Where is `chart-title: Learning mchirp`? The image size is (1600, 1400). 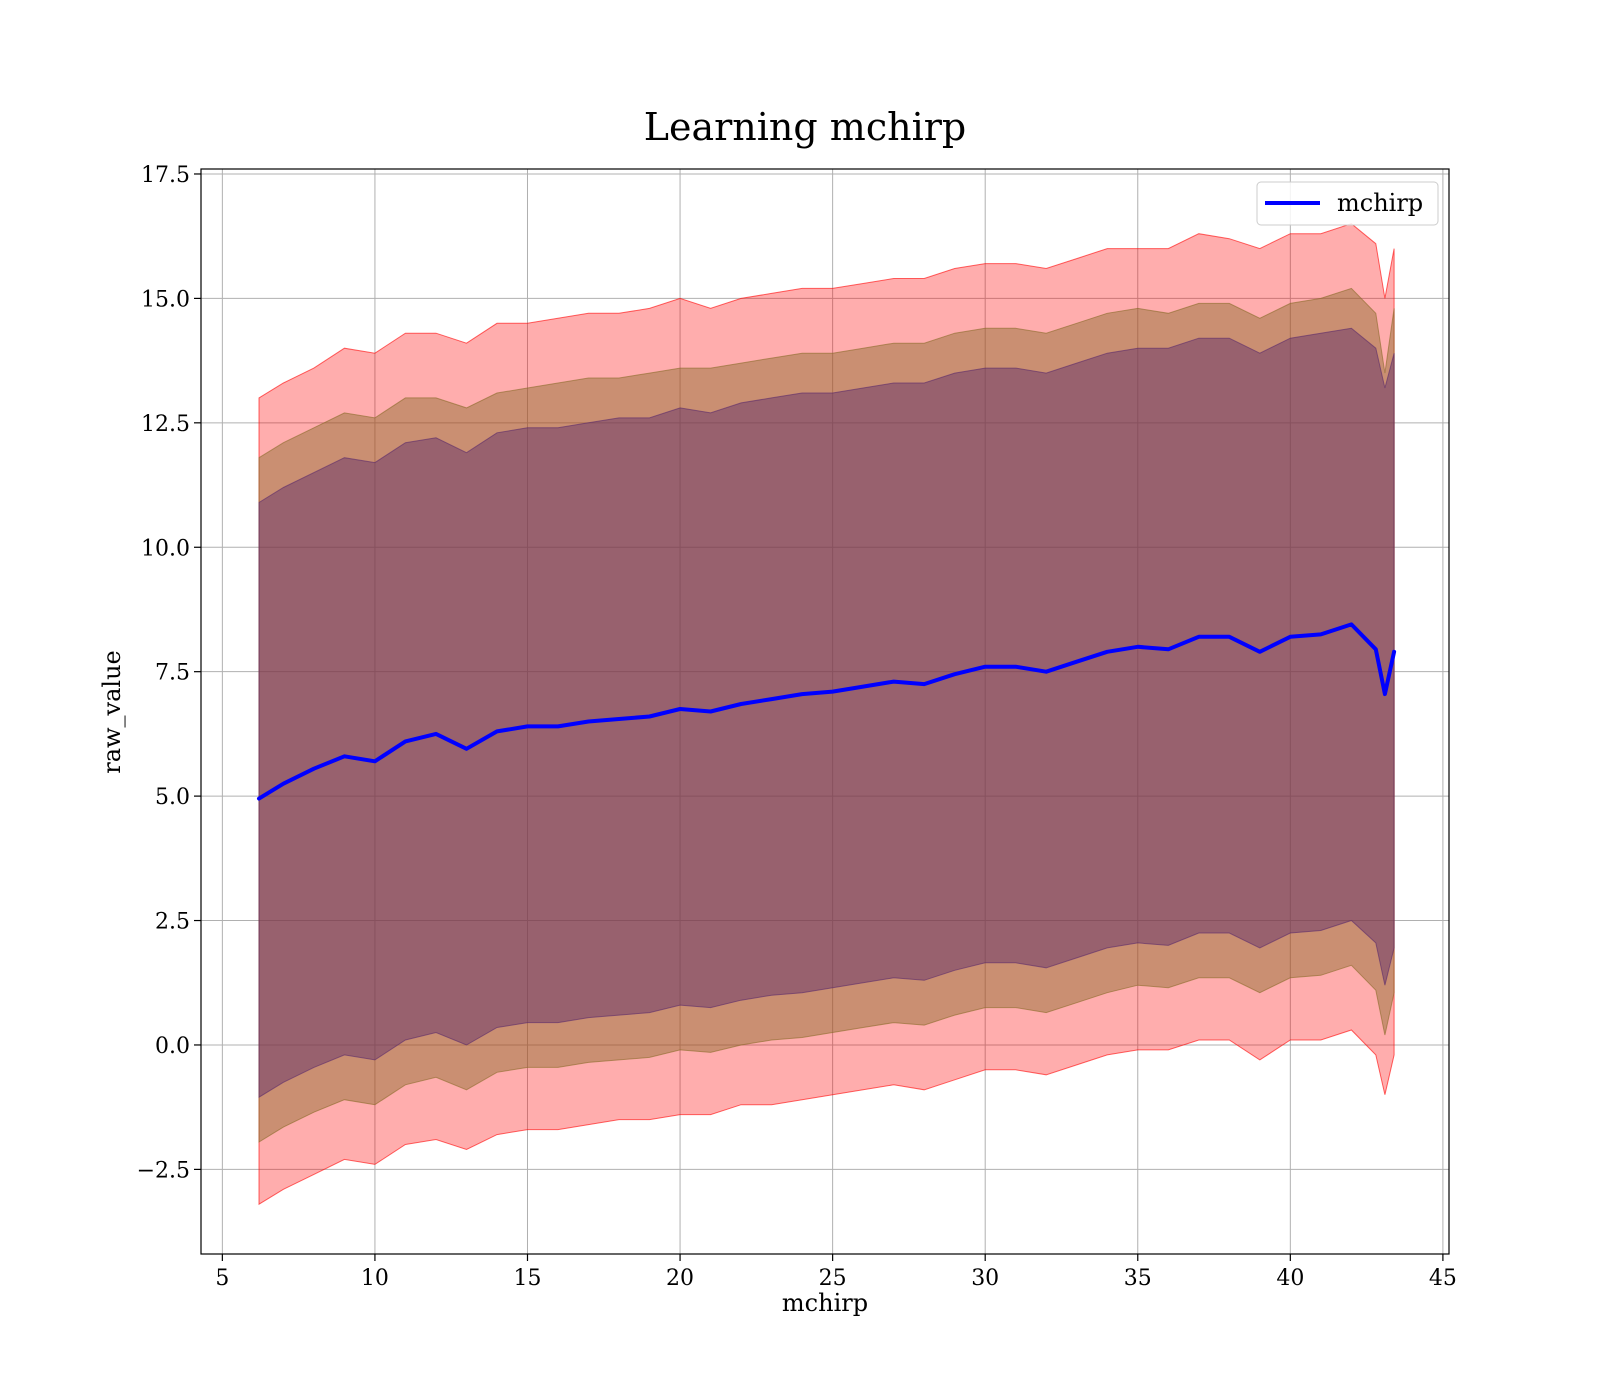
chart-title: Learning mchirp is located at coordinates (805, 127).